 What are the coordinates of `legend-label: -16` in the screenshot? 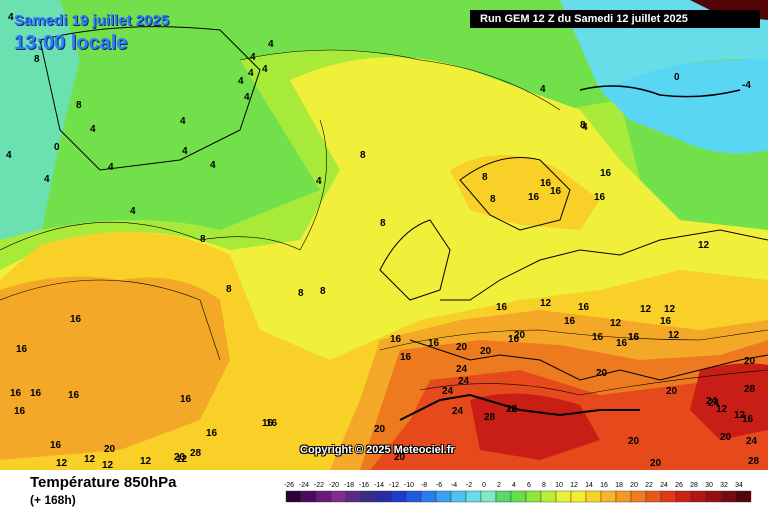 It's located at (364, 485).